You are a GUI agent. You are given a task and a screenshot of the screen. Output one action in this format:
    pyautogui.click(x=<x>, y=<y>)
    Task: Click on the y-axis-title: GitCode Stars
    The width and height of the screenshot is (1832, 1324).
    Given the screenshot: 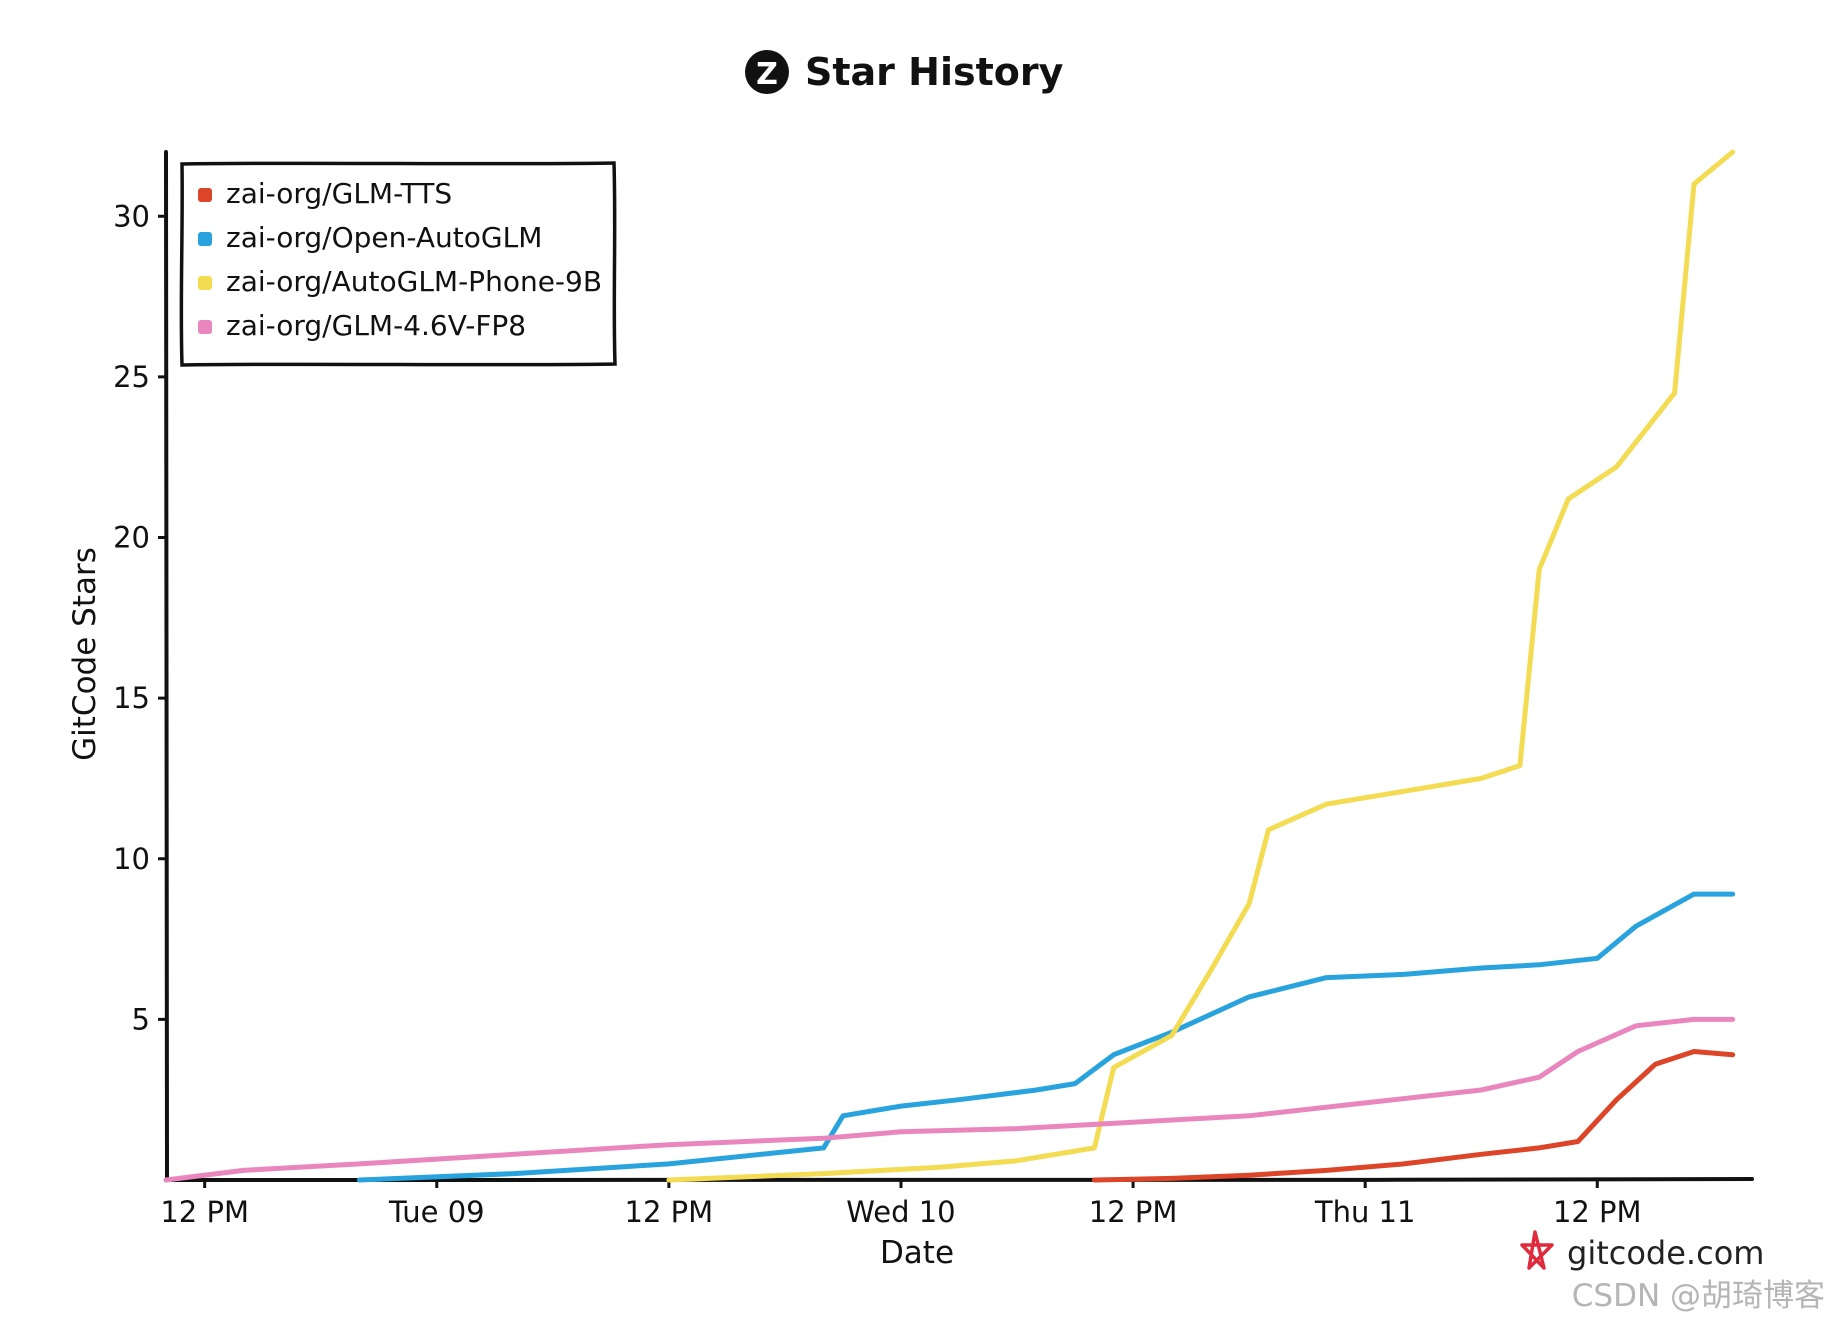 What is the action you would take?
    pyautogui.click(x=85, y=654)
    